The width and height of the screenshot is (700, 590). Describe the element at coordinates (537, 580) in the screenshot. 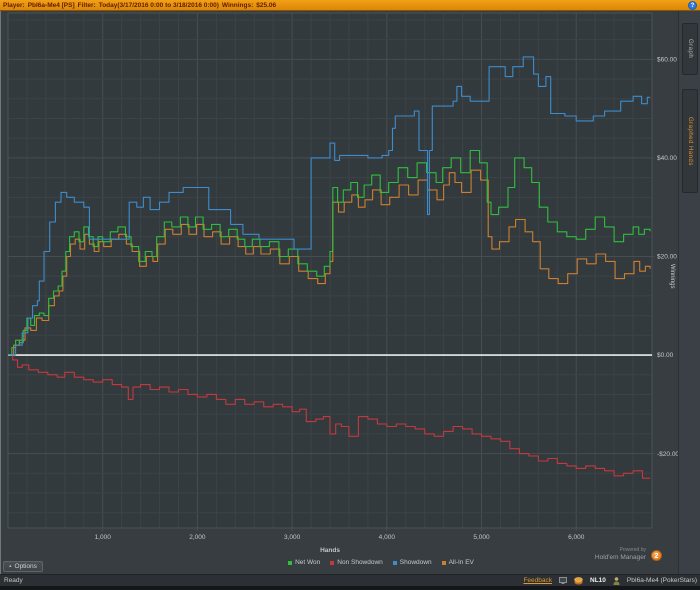

I see `feedback-link: Feedback` at that location.